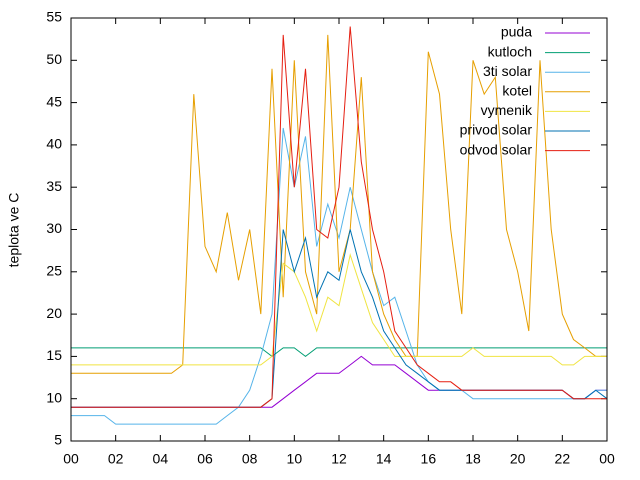 The width and height of the screenshot is (640, 480). What do you see at coordinates (58, 440) in the screenshot?
I see `y-tick-label: 5` at bounding box center [58, 440].